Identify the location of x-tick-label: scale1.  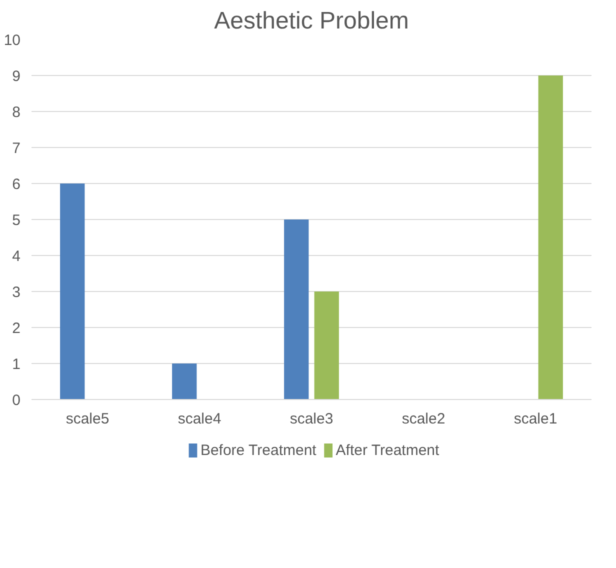
(536, 419).